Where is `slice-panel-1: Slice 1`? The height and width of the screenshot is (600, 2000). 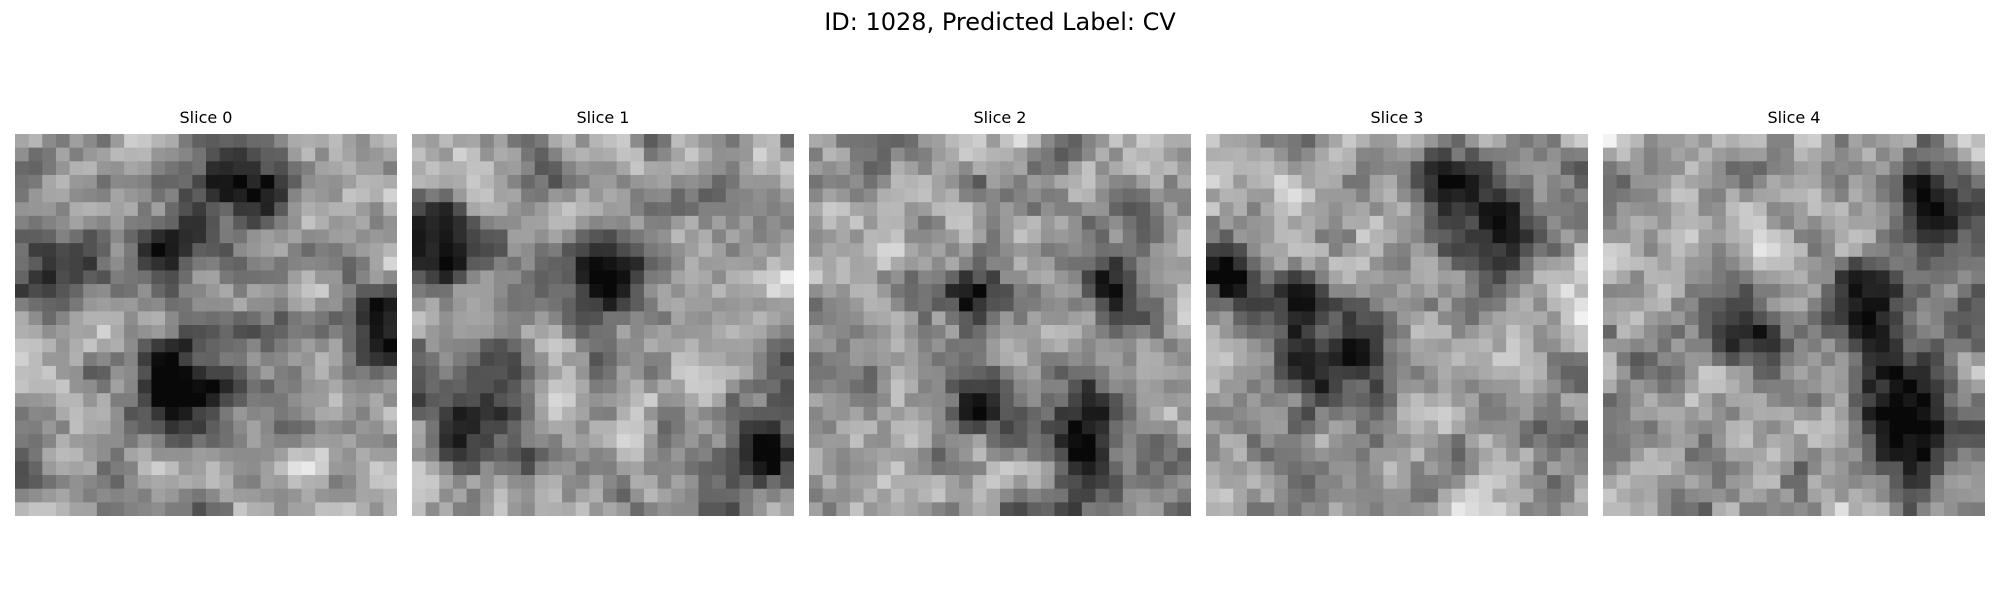
slice-panel-1: Slice 1 is located at coordinates (603, 312).